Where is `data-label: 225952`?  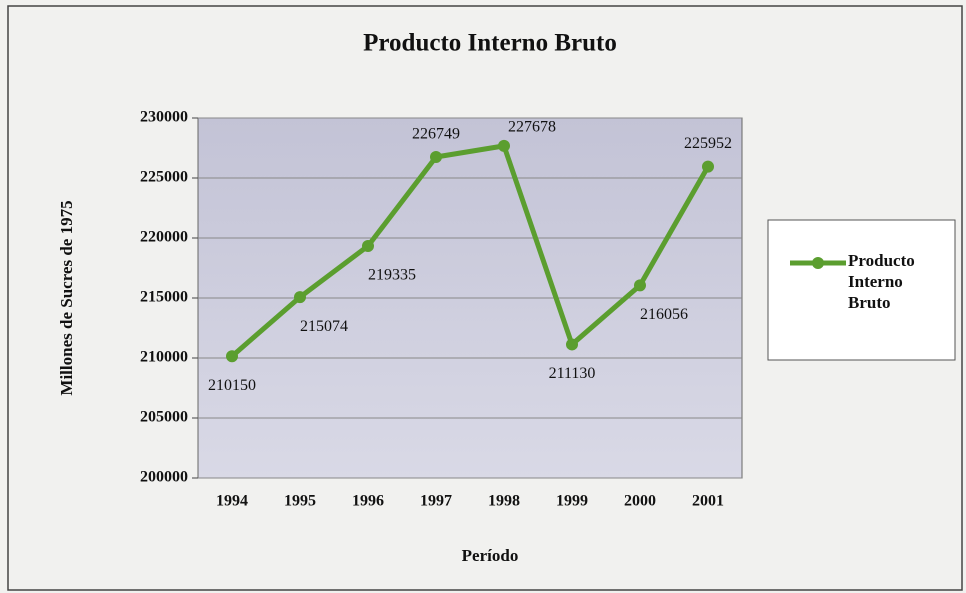 data-label: 225952 is located at coordinates (708, 143).